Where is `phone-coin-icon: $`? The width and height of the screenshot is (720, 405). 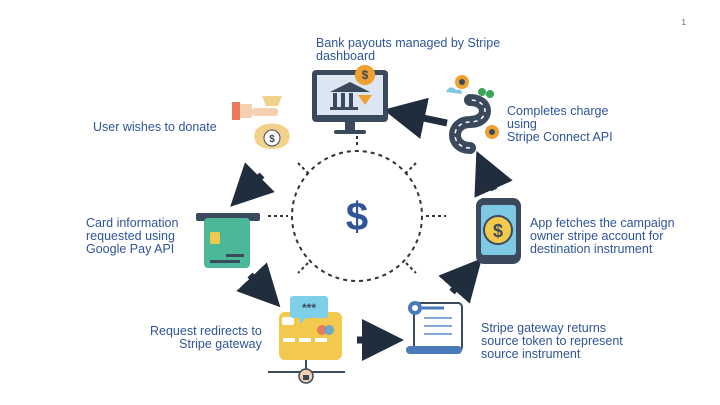
phone-coin-icon: $ is located at coordinates (498, 231).